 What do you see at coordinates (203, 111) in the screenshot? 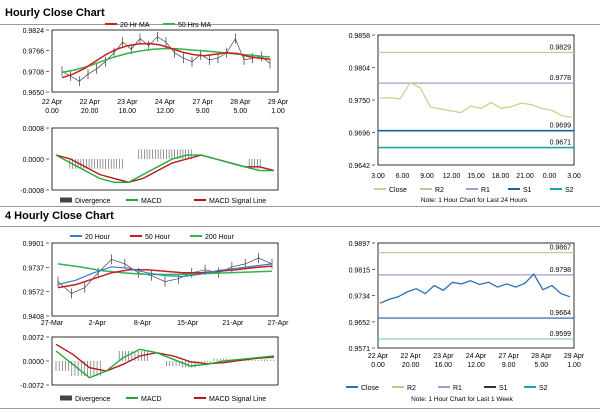
I see `hourly-price-xlabel-4-time: 9.00` at bounding box center [203, 111].